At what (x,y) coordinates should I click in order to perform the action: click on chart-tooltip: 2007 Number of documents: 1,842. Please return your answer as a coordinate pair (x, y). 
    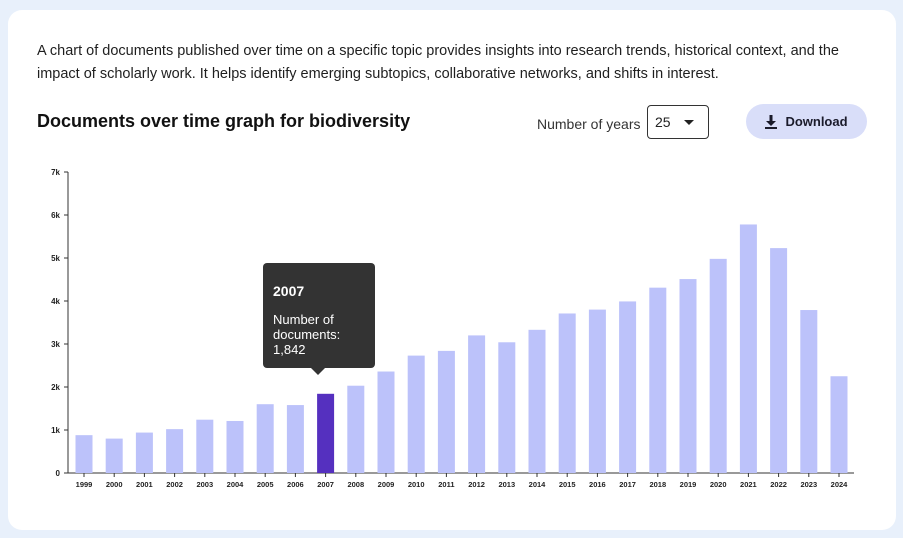
    Looking at the image, I should click on (319, 319).